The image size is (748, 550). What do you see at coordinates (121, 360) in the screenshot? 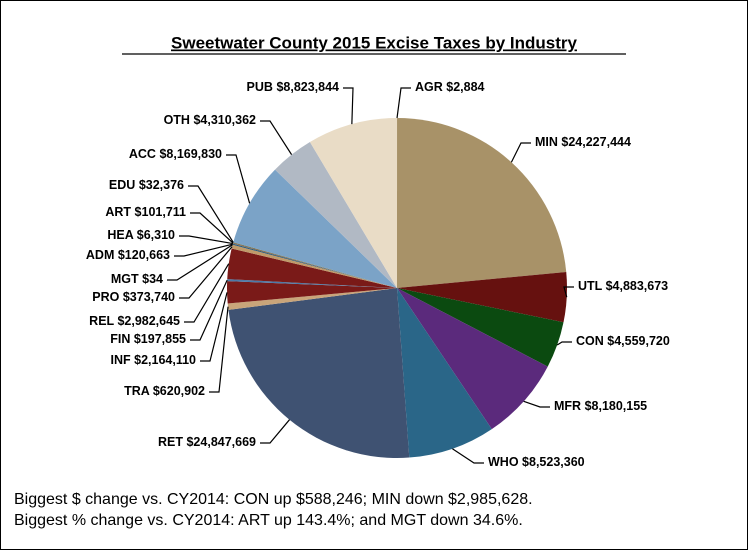
I see `slice-category: INF` at bounding box center [121, 360].